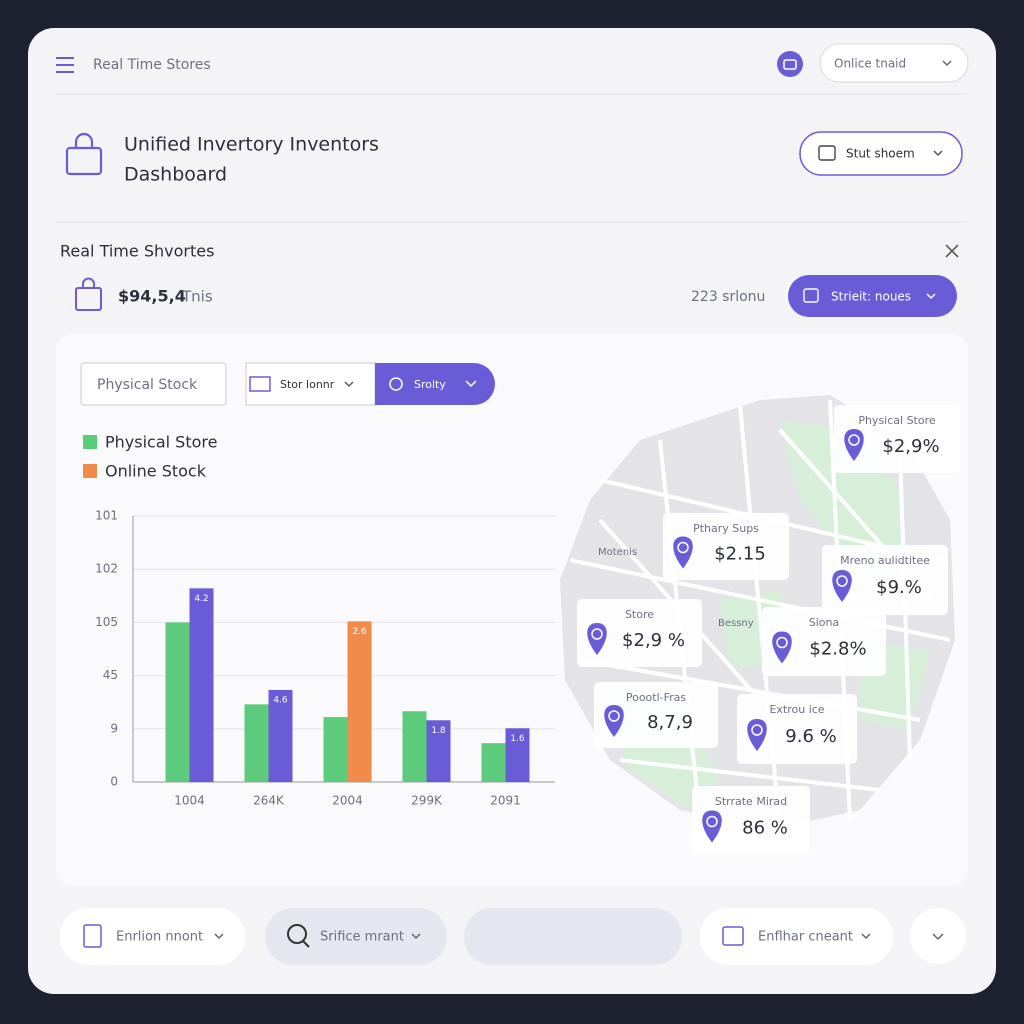 This screenshot has width=1024, height=1024. Describe the element at coordinates (639, 614) in the screenshot. I see `map-card-label: Store` at that location.